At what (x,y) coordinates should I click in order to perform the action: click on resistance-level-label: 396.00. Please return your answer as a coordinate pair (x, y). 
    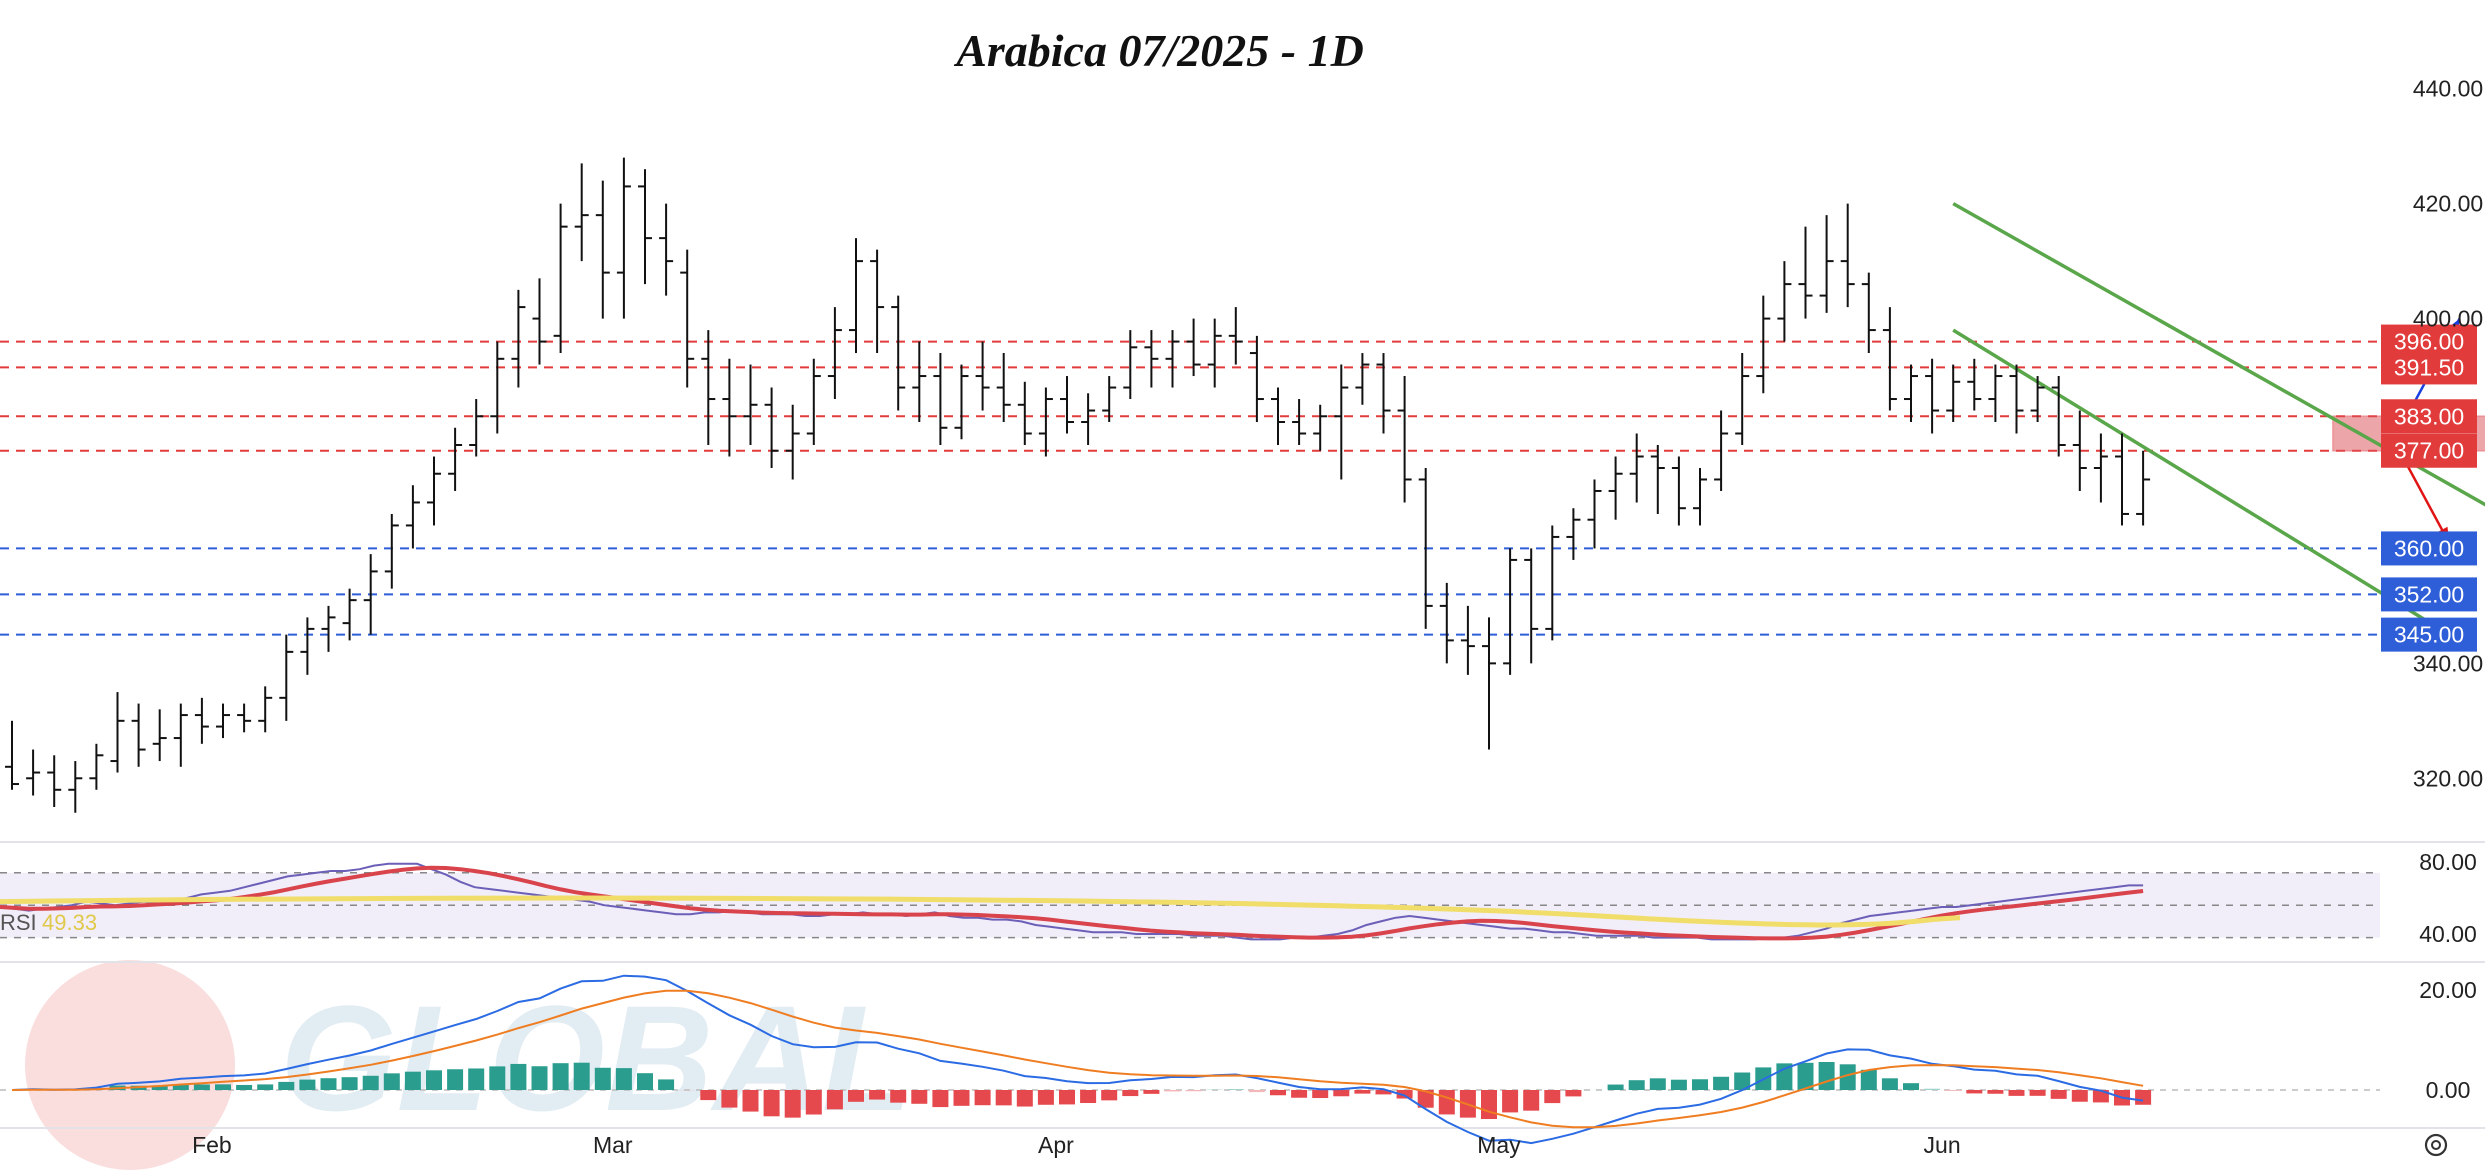
    Looking at the image, I should click on (2429, 342).